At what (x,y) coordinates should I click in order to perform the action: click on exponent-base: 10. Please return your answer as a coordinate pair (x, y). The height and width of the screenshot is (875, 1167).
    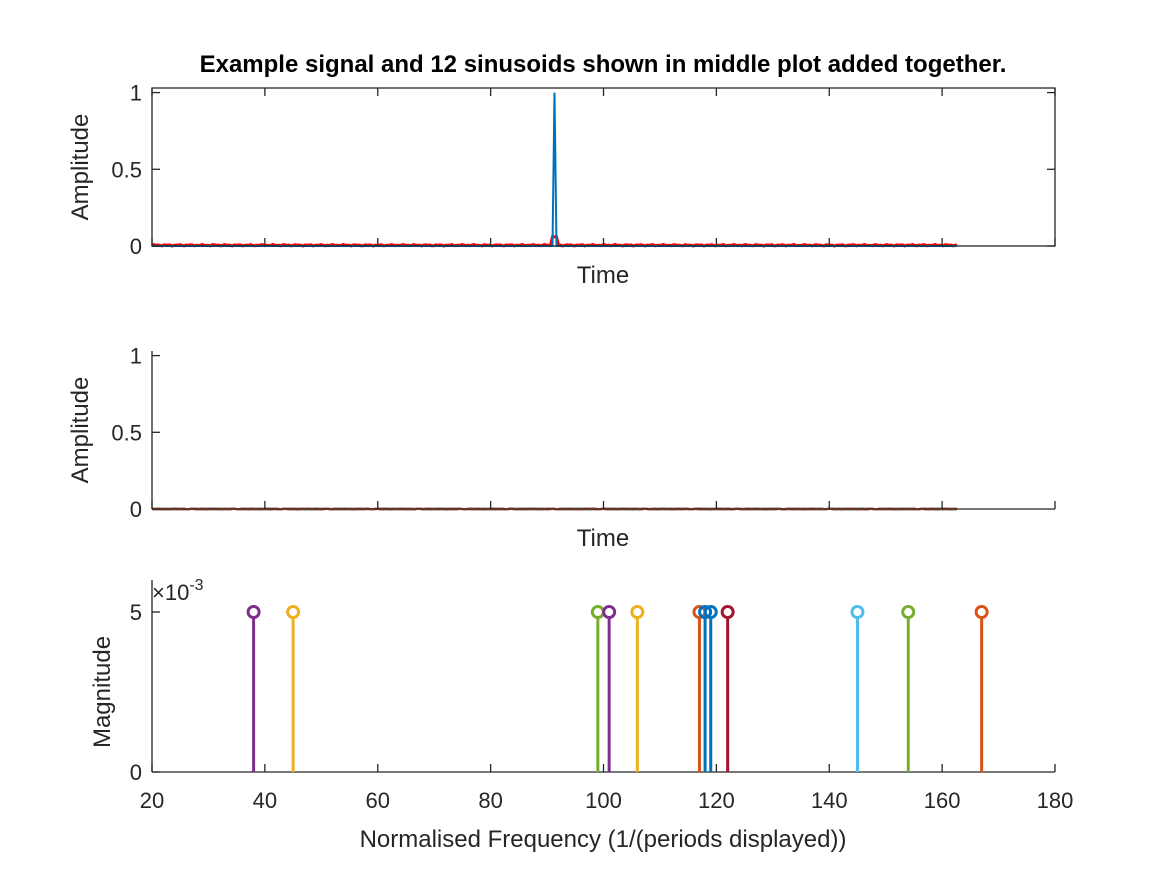
    Looking at the image, I should click on (177, 592).